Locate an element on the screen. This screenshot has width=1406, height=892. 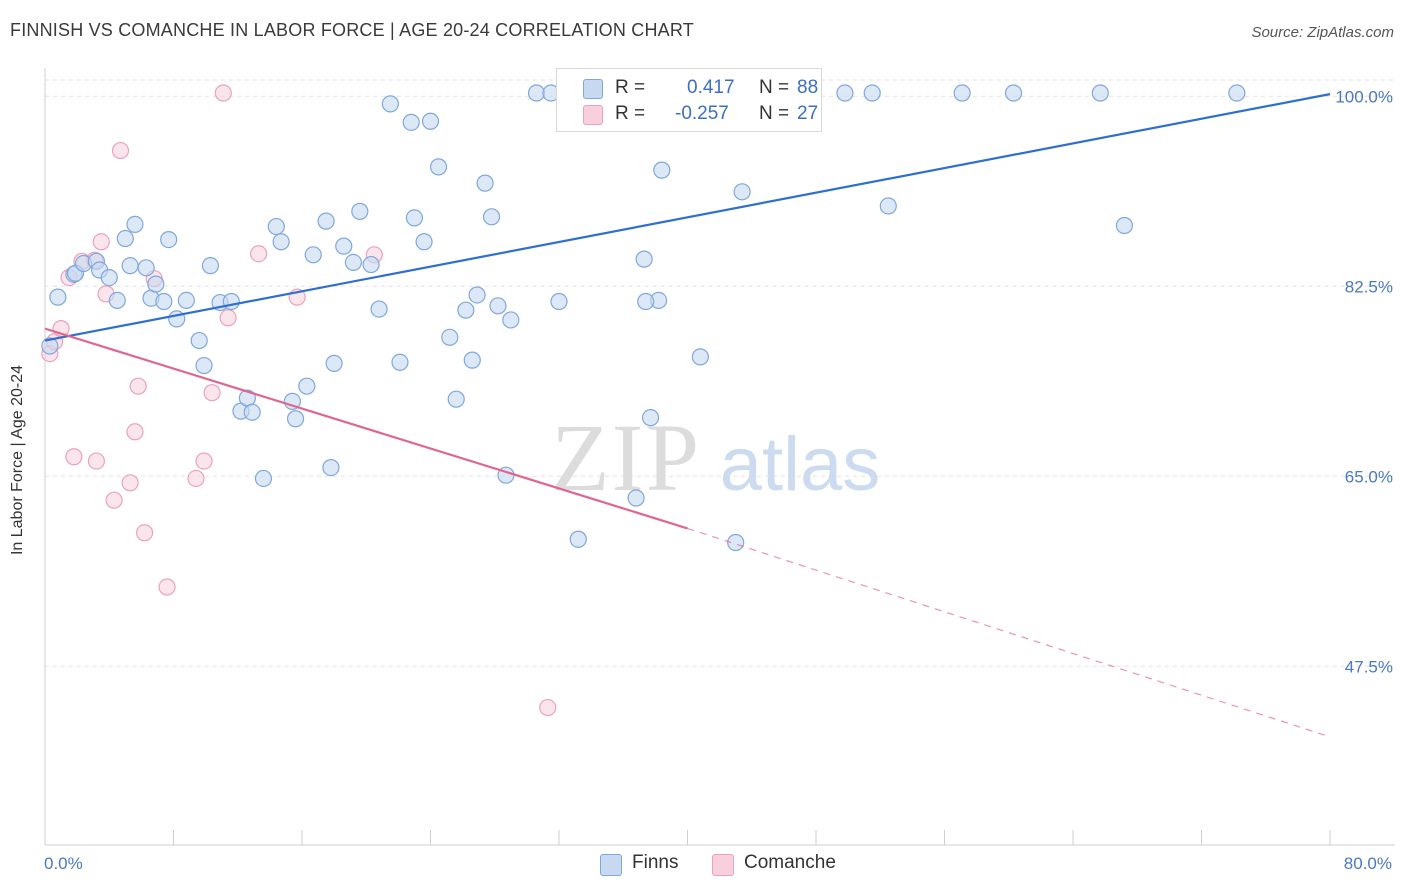
comanche-n-value: 27 is located at coordinates (808, 113).